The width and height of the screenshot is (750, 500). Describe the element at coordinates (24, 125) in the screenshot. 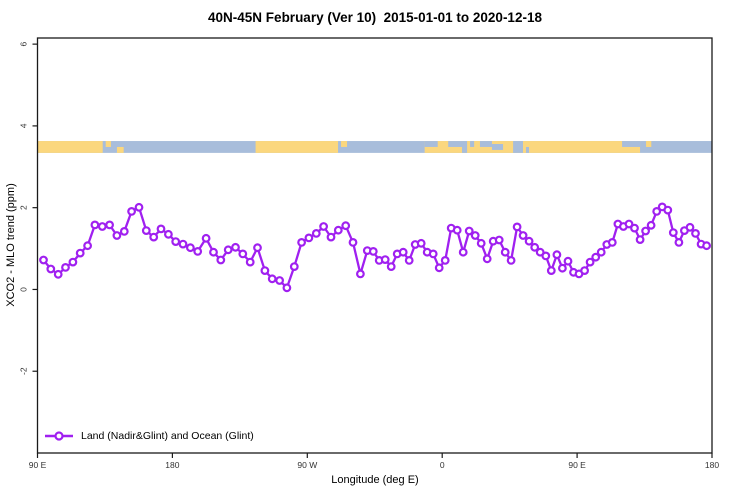

I see `y-tick-label: 4` at that location.